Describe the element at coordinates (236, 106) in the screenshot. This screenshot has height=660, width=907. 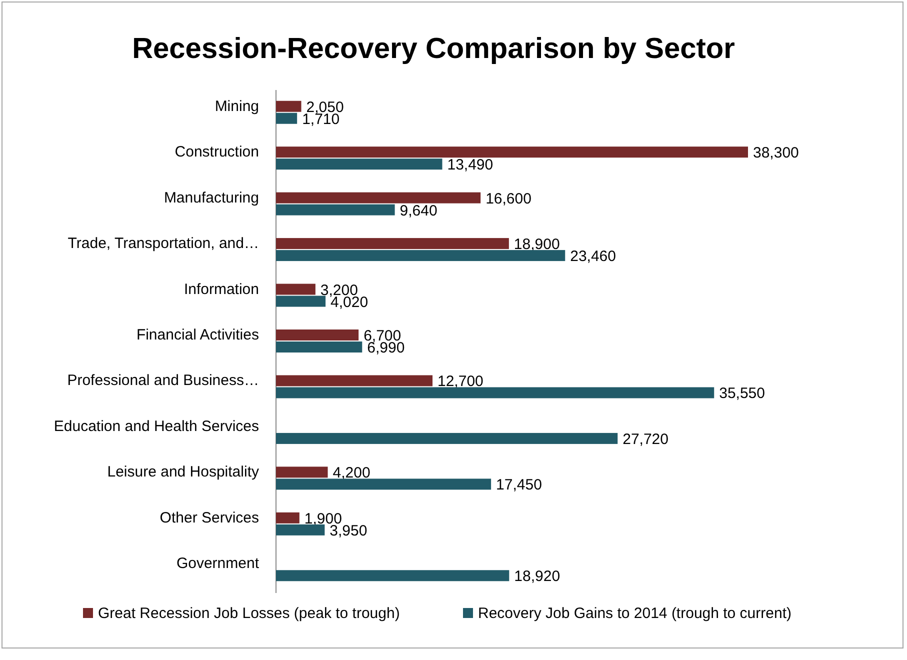
I see `y-tick-label: Mining` at that location.